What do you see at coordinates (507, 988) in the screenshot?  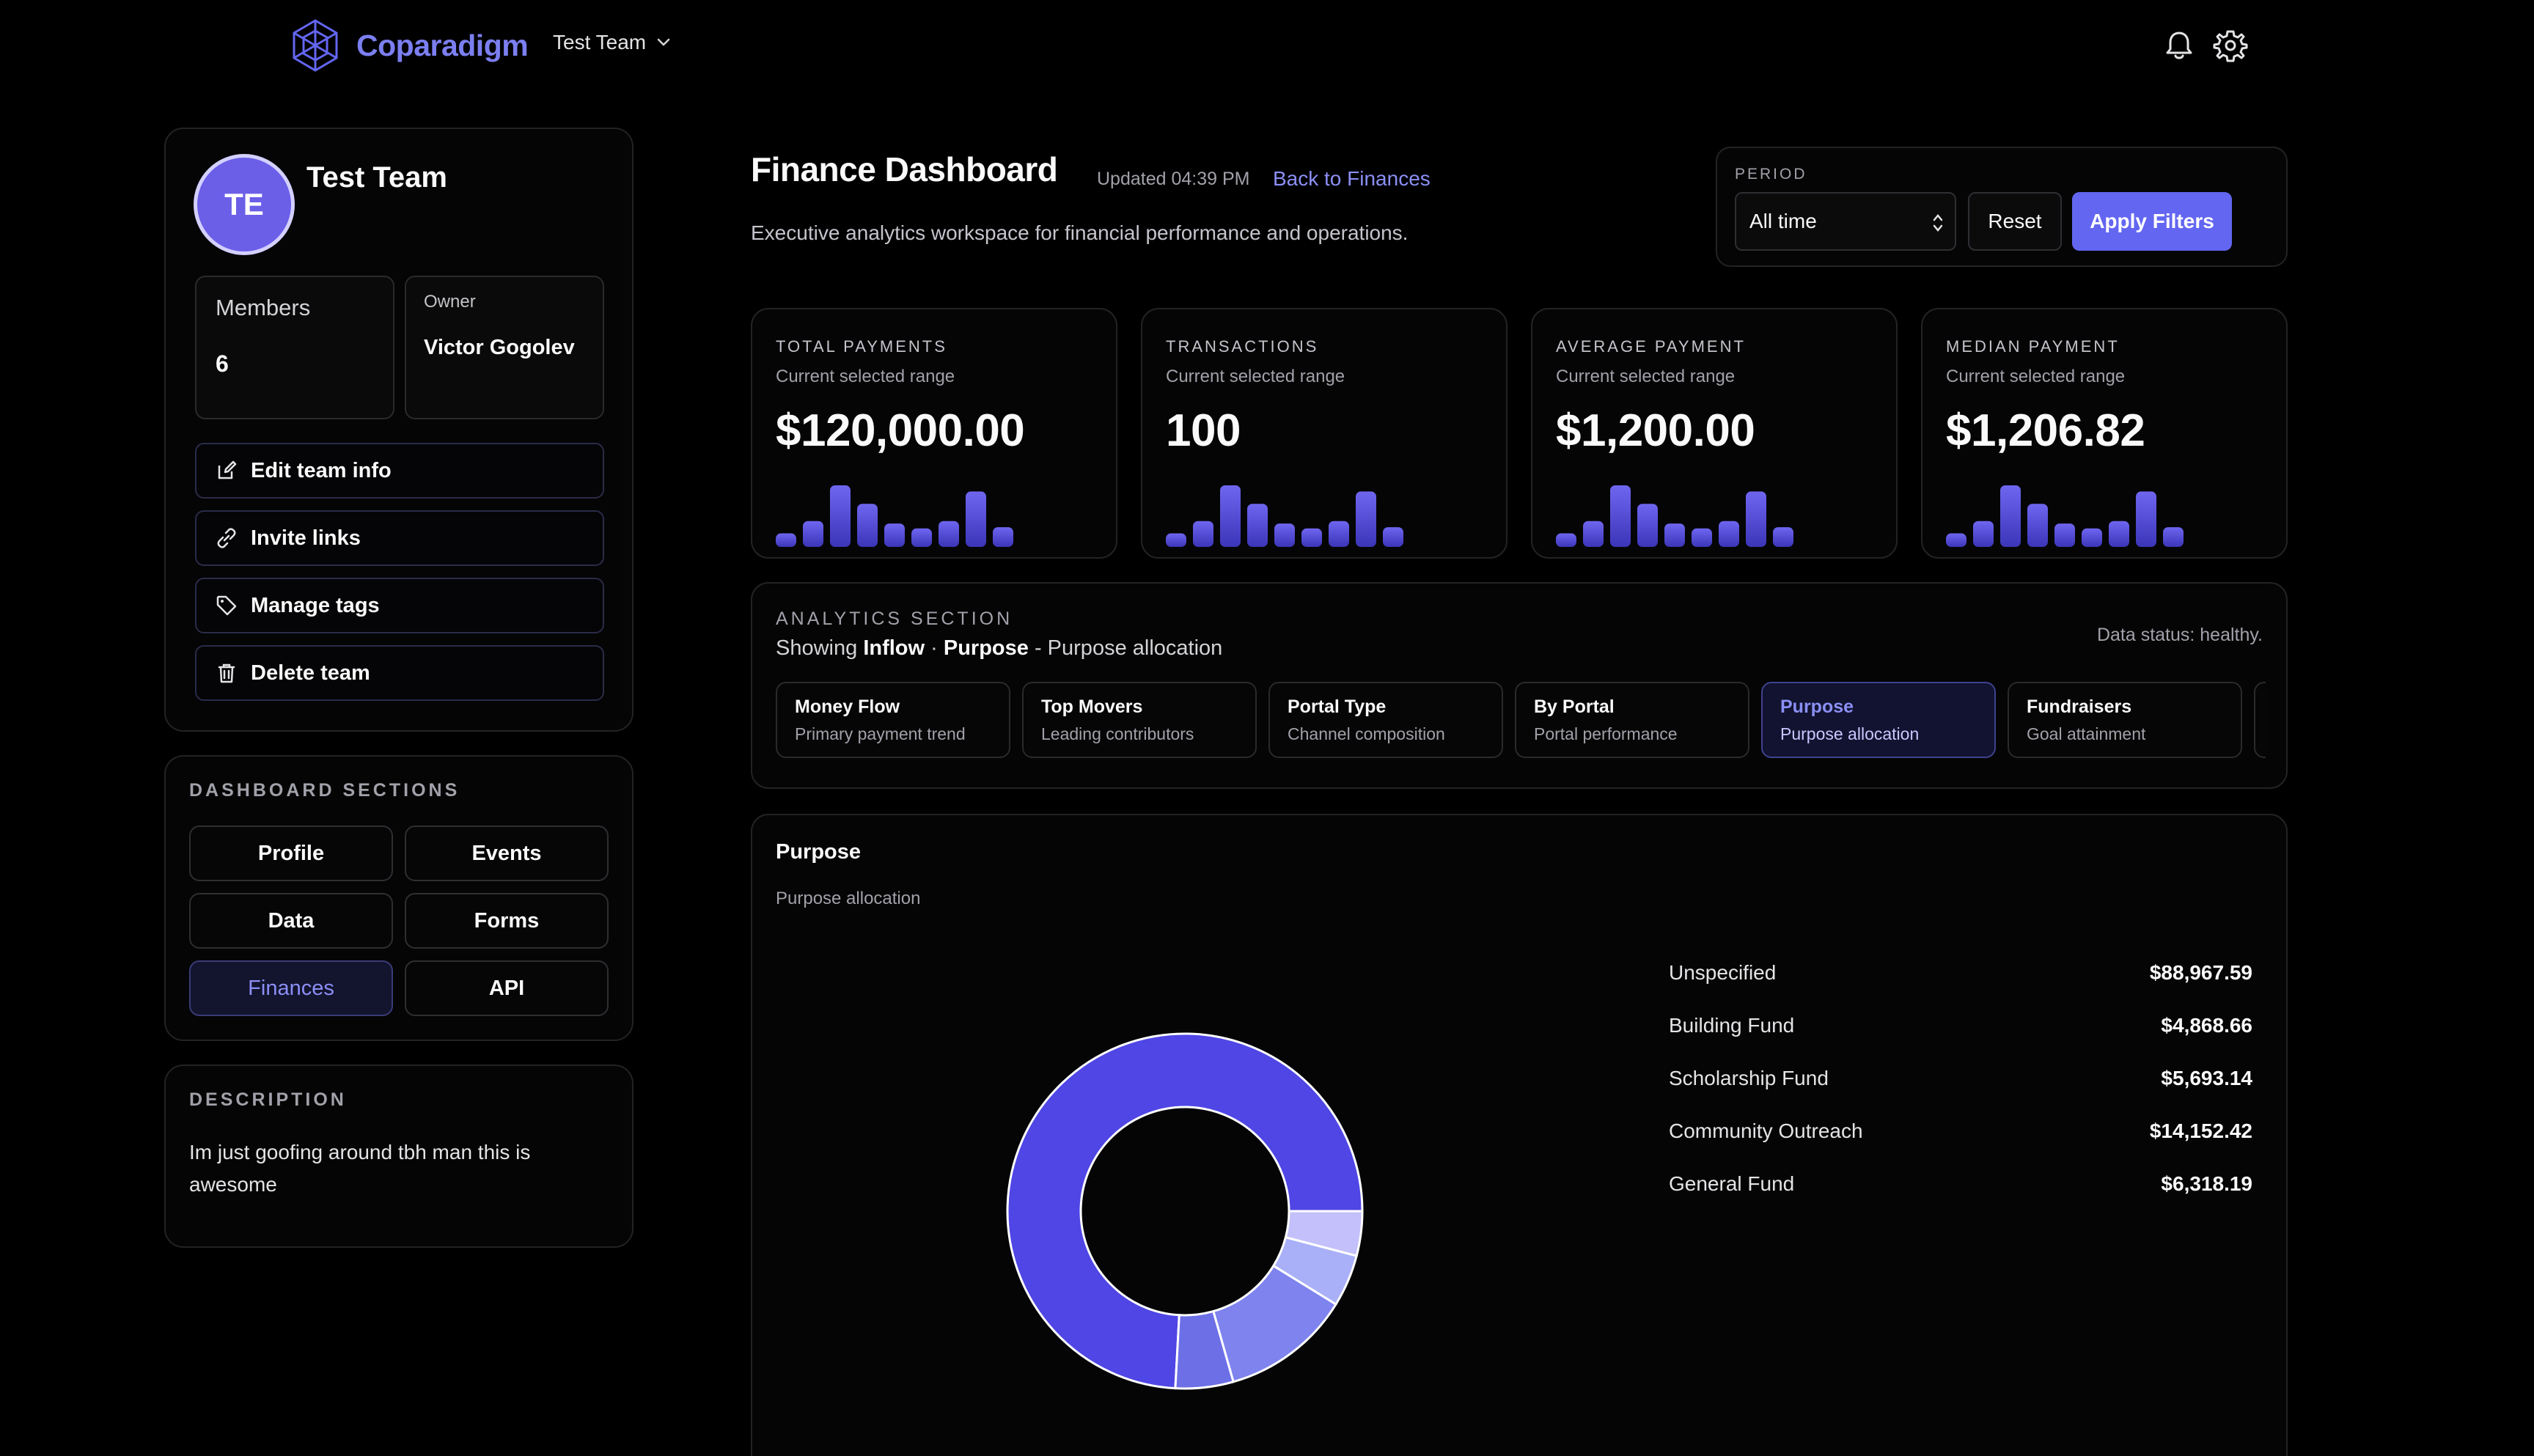 I see `section-api-button: API` at bounding box center [507, 988].